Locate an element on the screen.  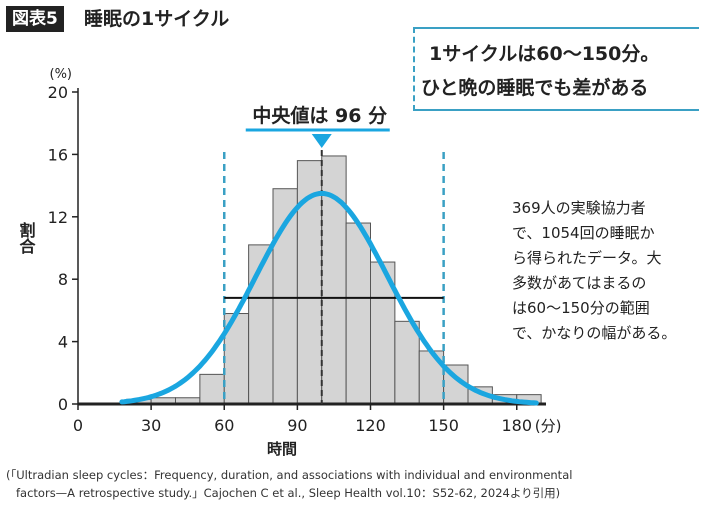
callout-line-2: ひと晩の睡眠でも差がある is located at coordinates (535, 88).